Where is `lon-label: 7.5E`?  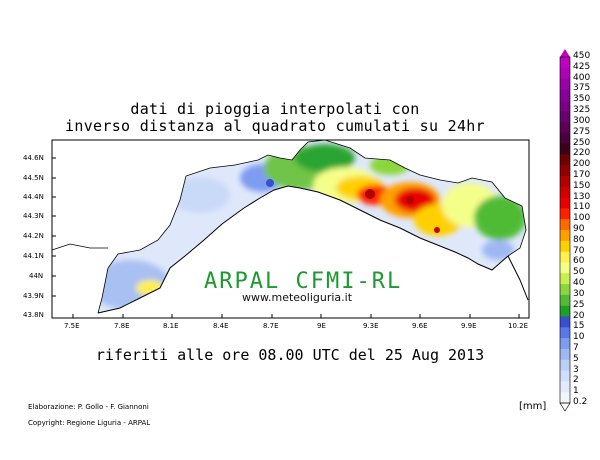 lon-label: 7.5E is located at coordinates (72, 326).